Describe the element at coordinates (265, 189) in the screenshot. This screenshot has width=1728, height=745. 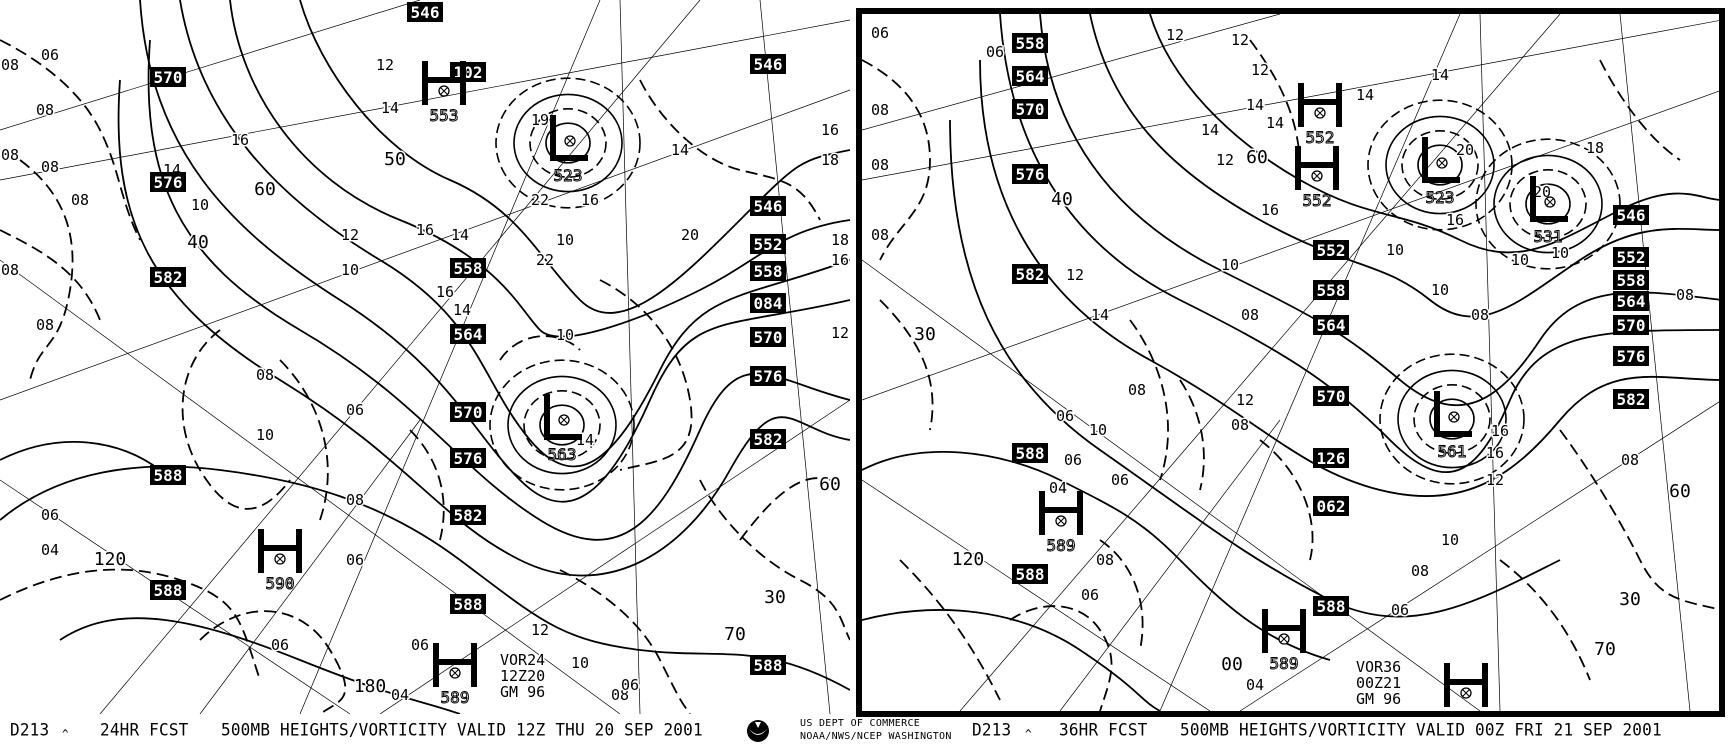
I see `graticule-label: 60` at that location.